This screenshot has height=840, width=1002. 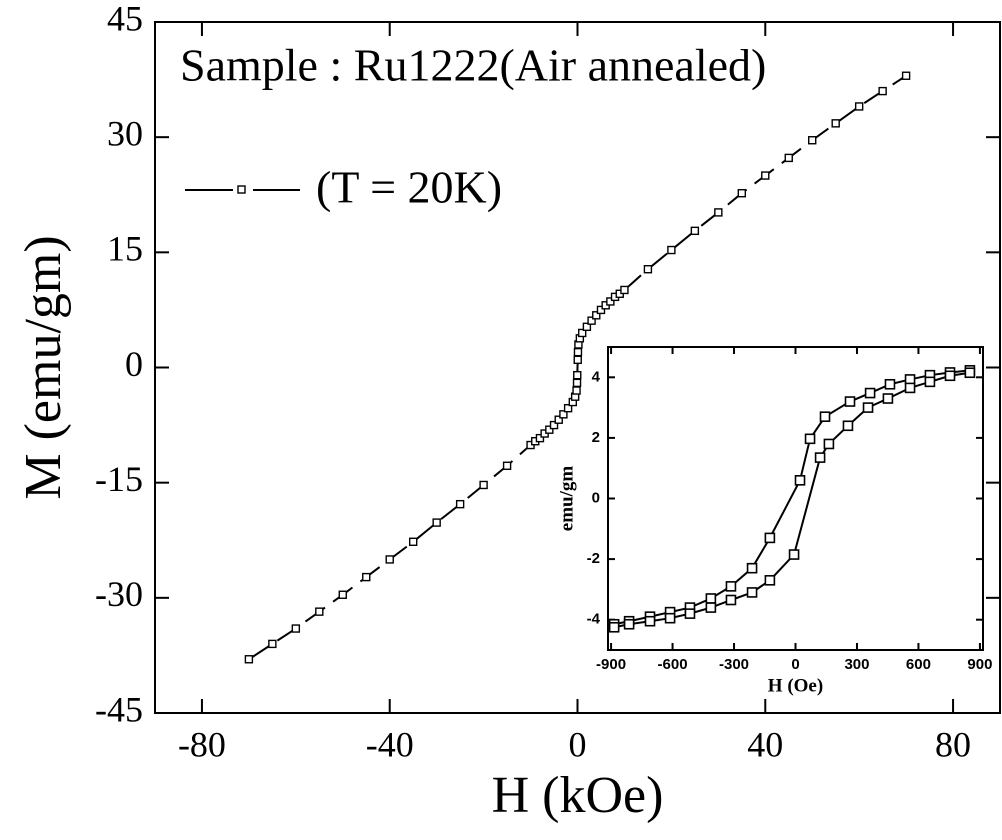 What do you see at coordinates (765, 744) in the screenshot?
I see `x-tick-label: 40` at bounding box center [765, 744].